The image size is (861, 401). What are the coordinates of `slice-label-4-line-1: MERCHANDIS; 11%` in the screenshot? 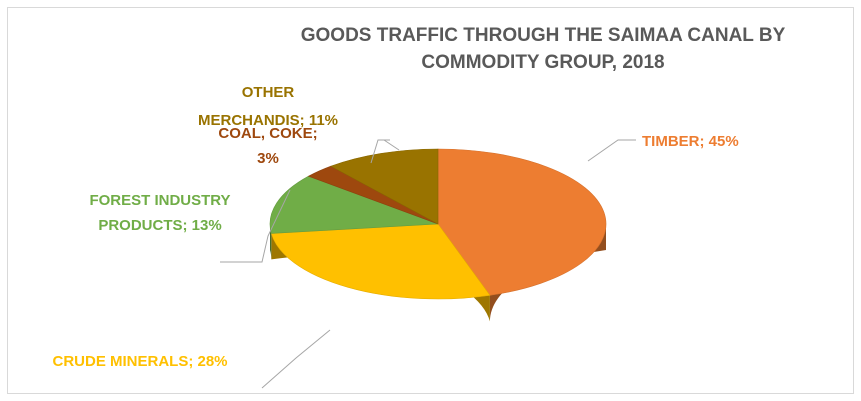 It's located at (268, 120).